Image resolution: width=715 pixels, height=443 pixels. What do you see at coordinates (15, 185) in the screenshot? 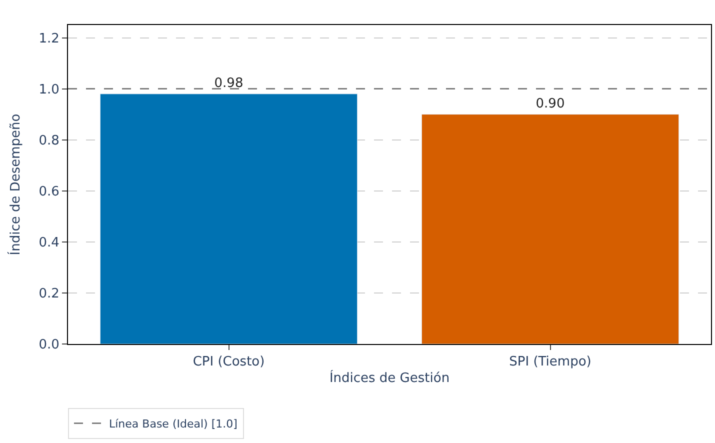
I see `y-axis-title: Índice de Desempeño` at bounding box center [15, 185].